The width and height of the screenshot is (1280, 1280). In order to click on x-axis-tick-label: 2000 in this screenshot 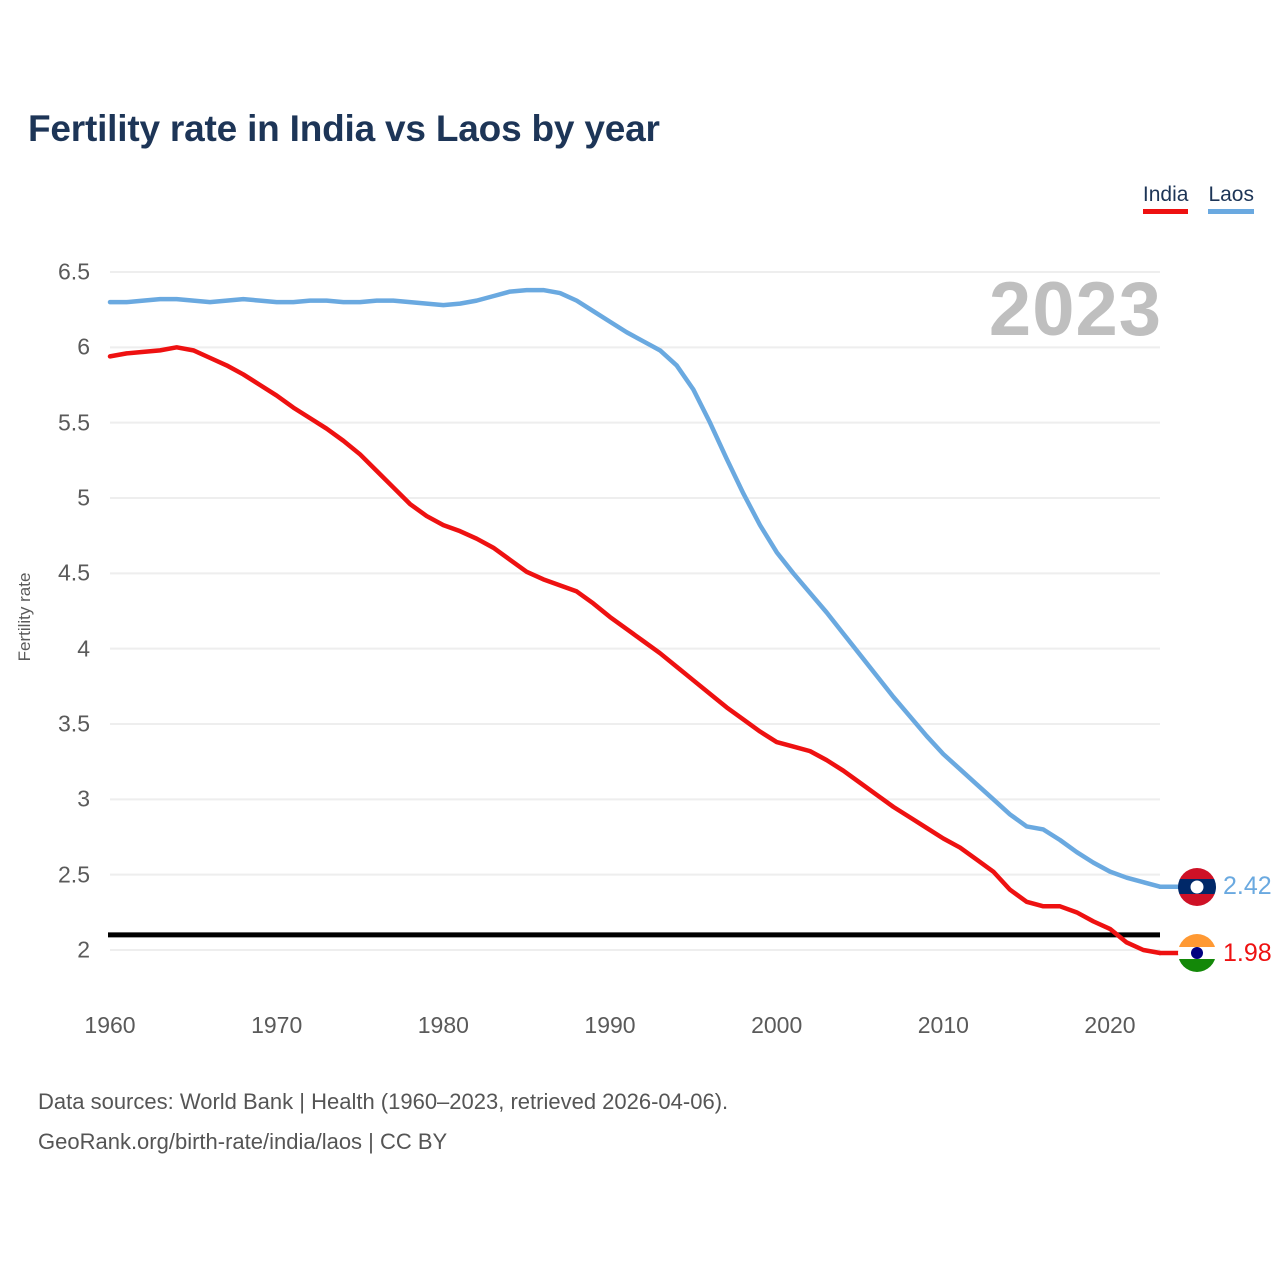, I will do `click(777, 1025)`.